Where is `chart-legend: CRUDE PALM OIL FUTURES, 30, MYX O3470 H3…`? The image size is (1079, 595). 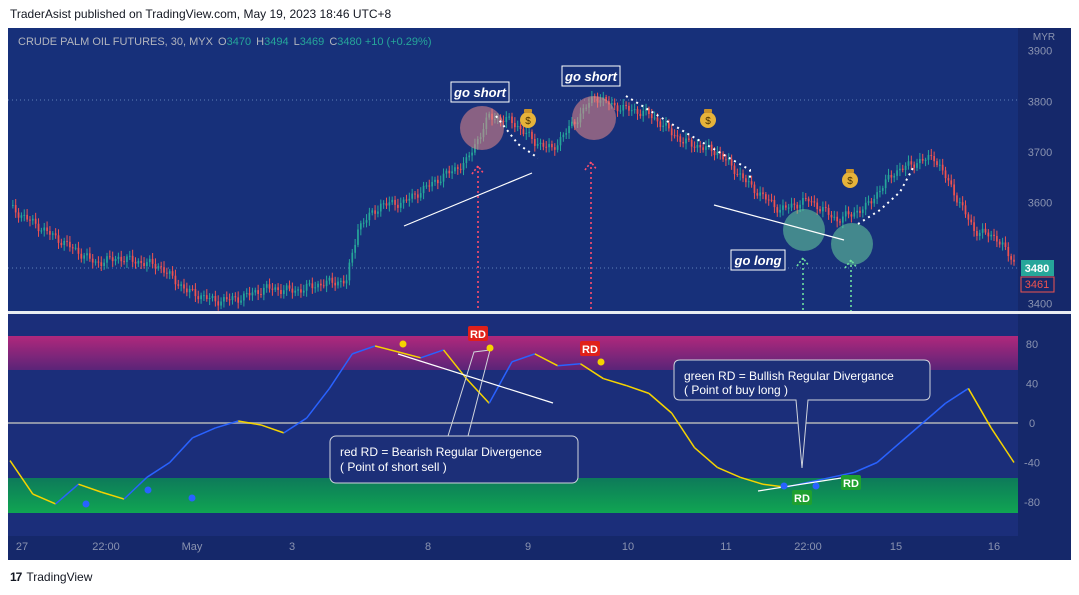
chart-legend: CRUDE PALM OIL FUTURES, 30, MYX O3470 H3… is located at coordinates (224, 42).